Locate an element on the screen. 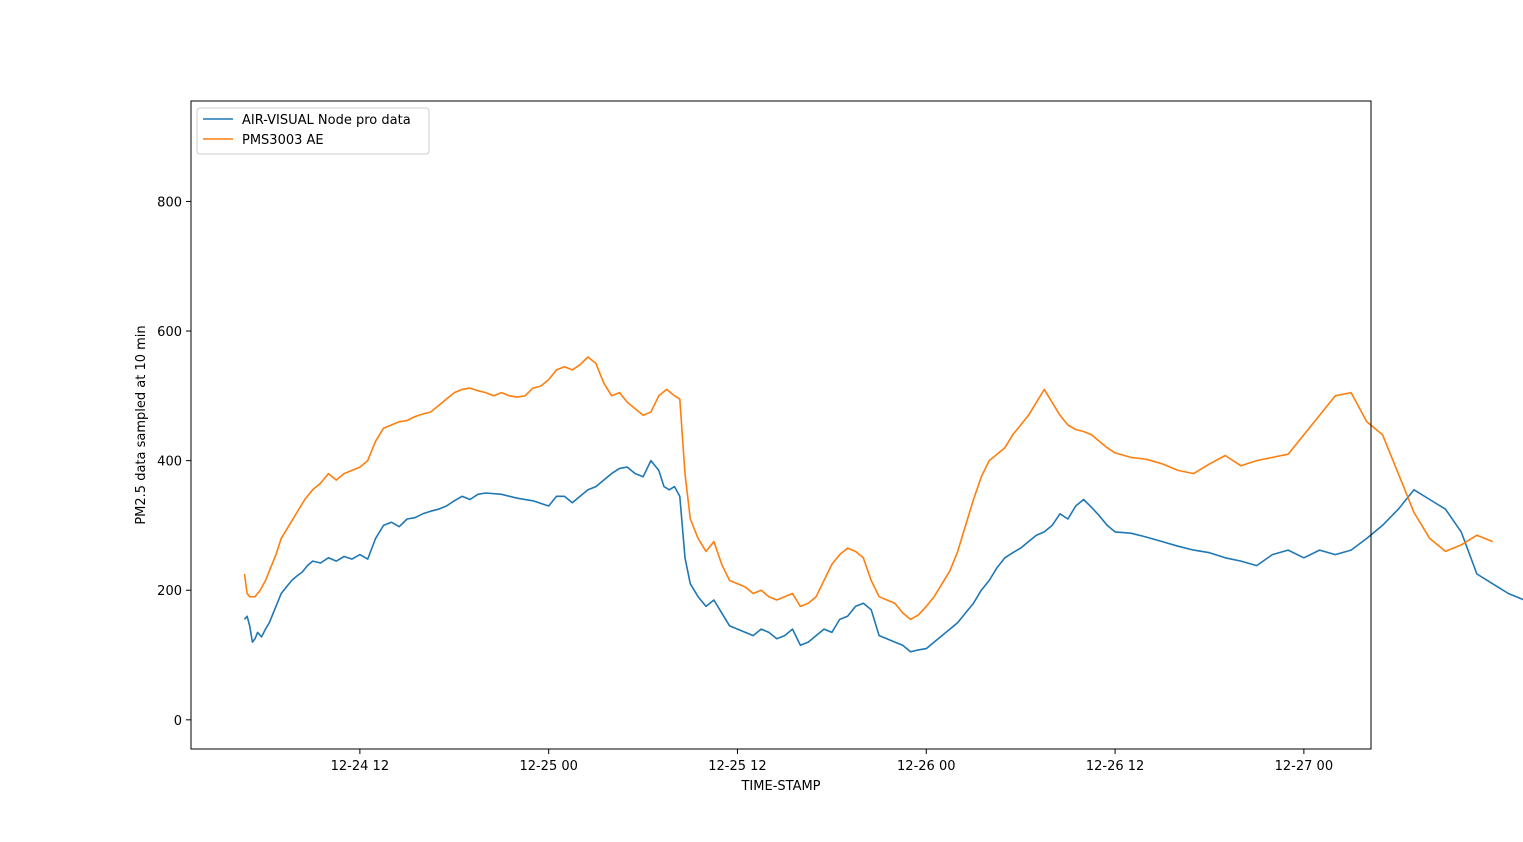  x-tick-label: 12-26 12 is located at coordinates (1115, 766).